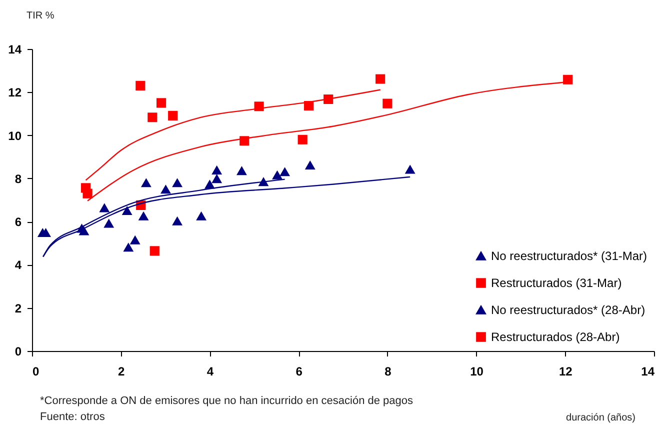 The image size is (660, 429). What do you see at coordinates (15, 135) in the screenshot?
I see `y-tick-label: 10` at bounding box center [15, 135].